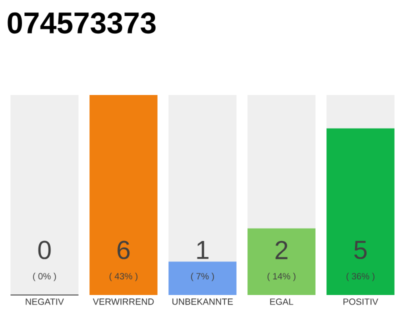 Image resolution: width=410 pixels, height=320 pixels. I want to click on annotation: ( 7% ), so click(202, 277).